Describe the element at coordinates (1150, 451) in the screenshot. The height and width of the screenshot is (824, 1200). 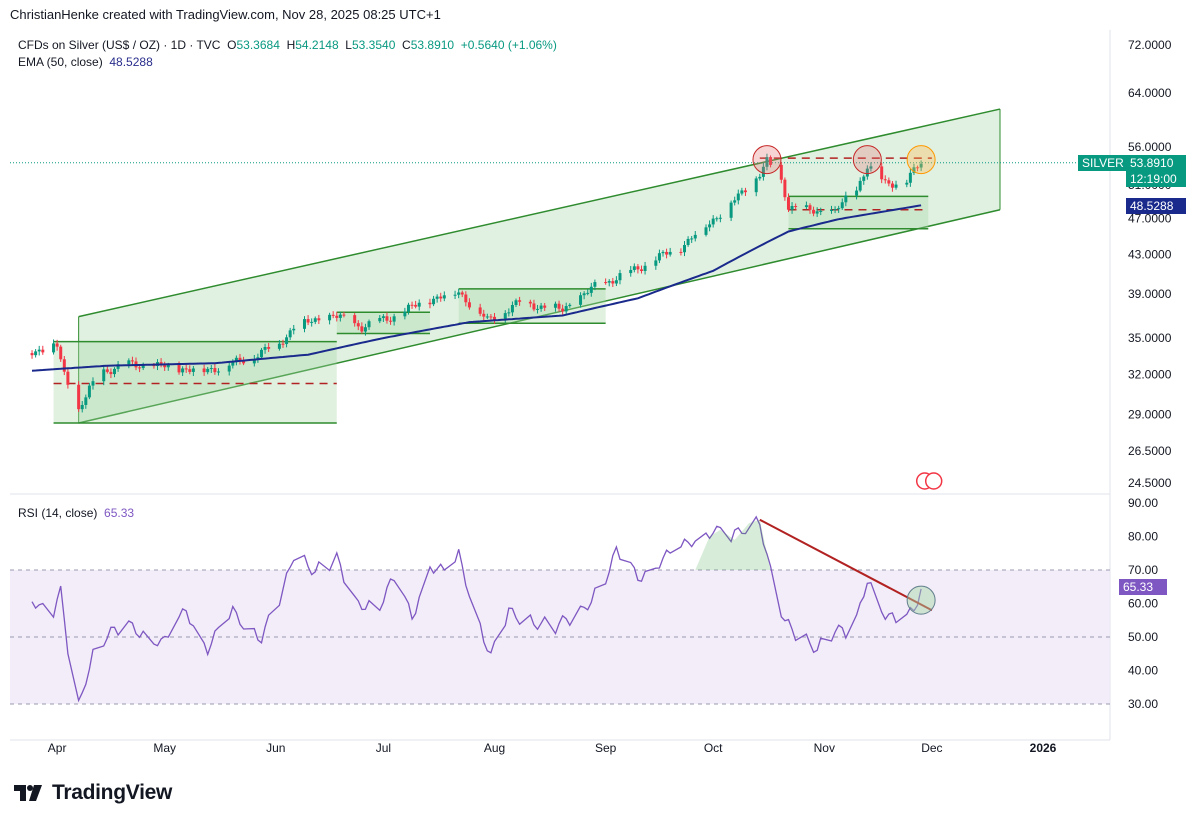
I see `price-tick-10: 26.5000` at that location.